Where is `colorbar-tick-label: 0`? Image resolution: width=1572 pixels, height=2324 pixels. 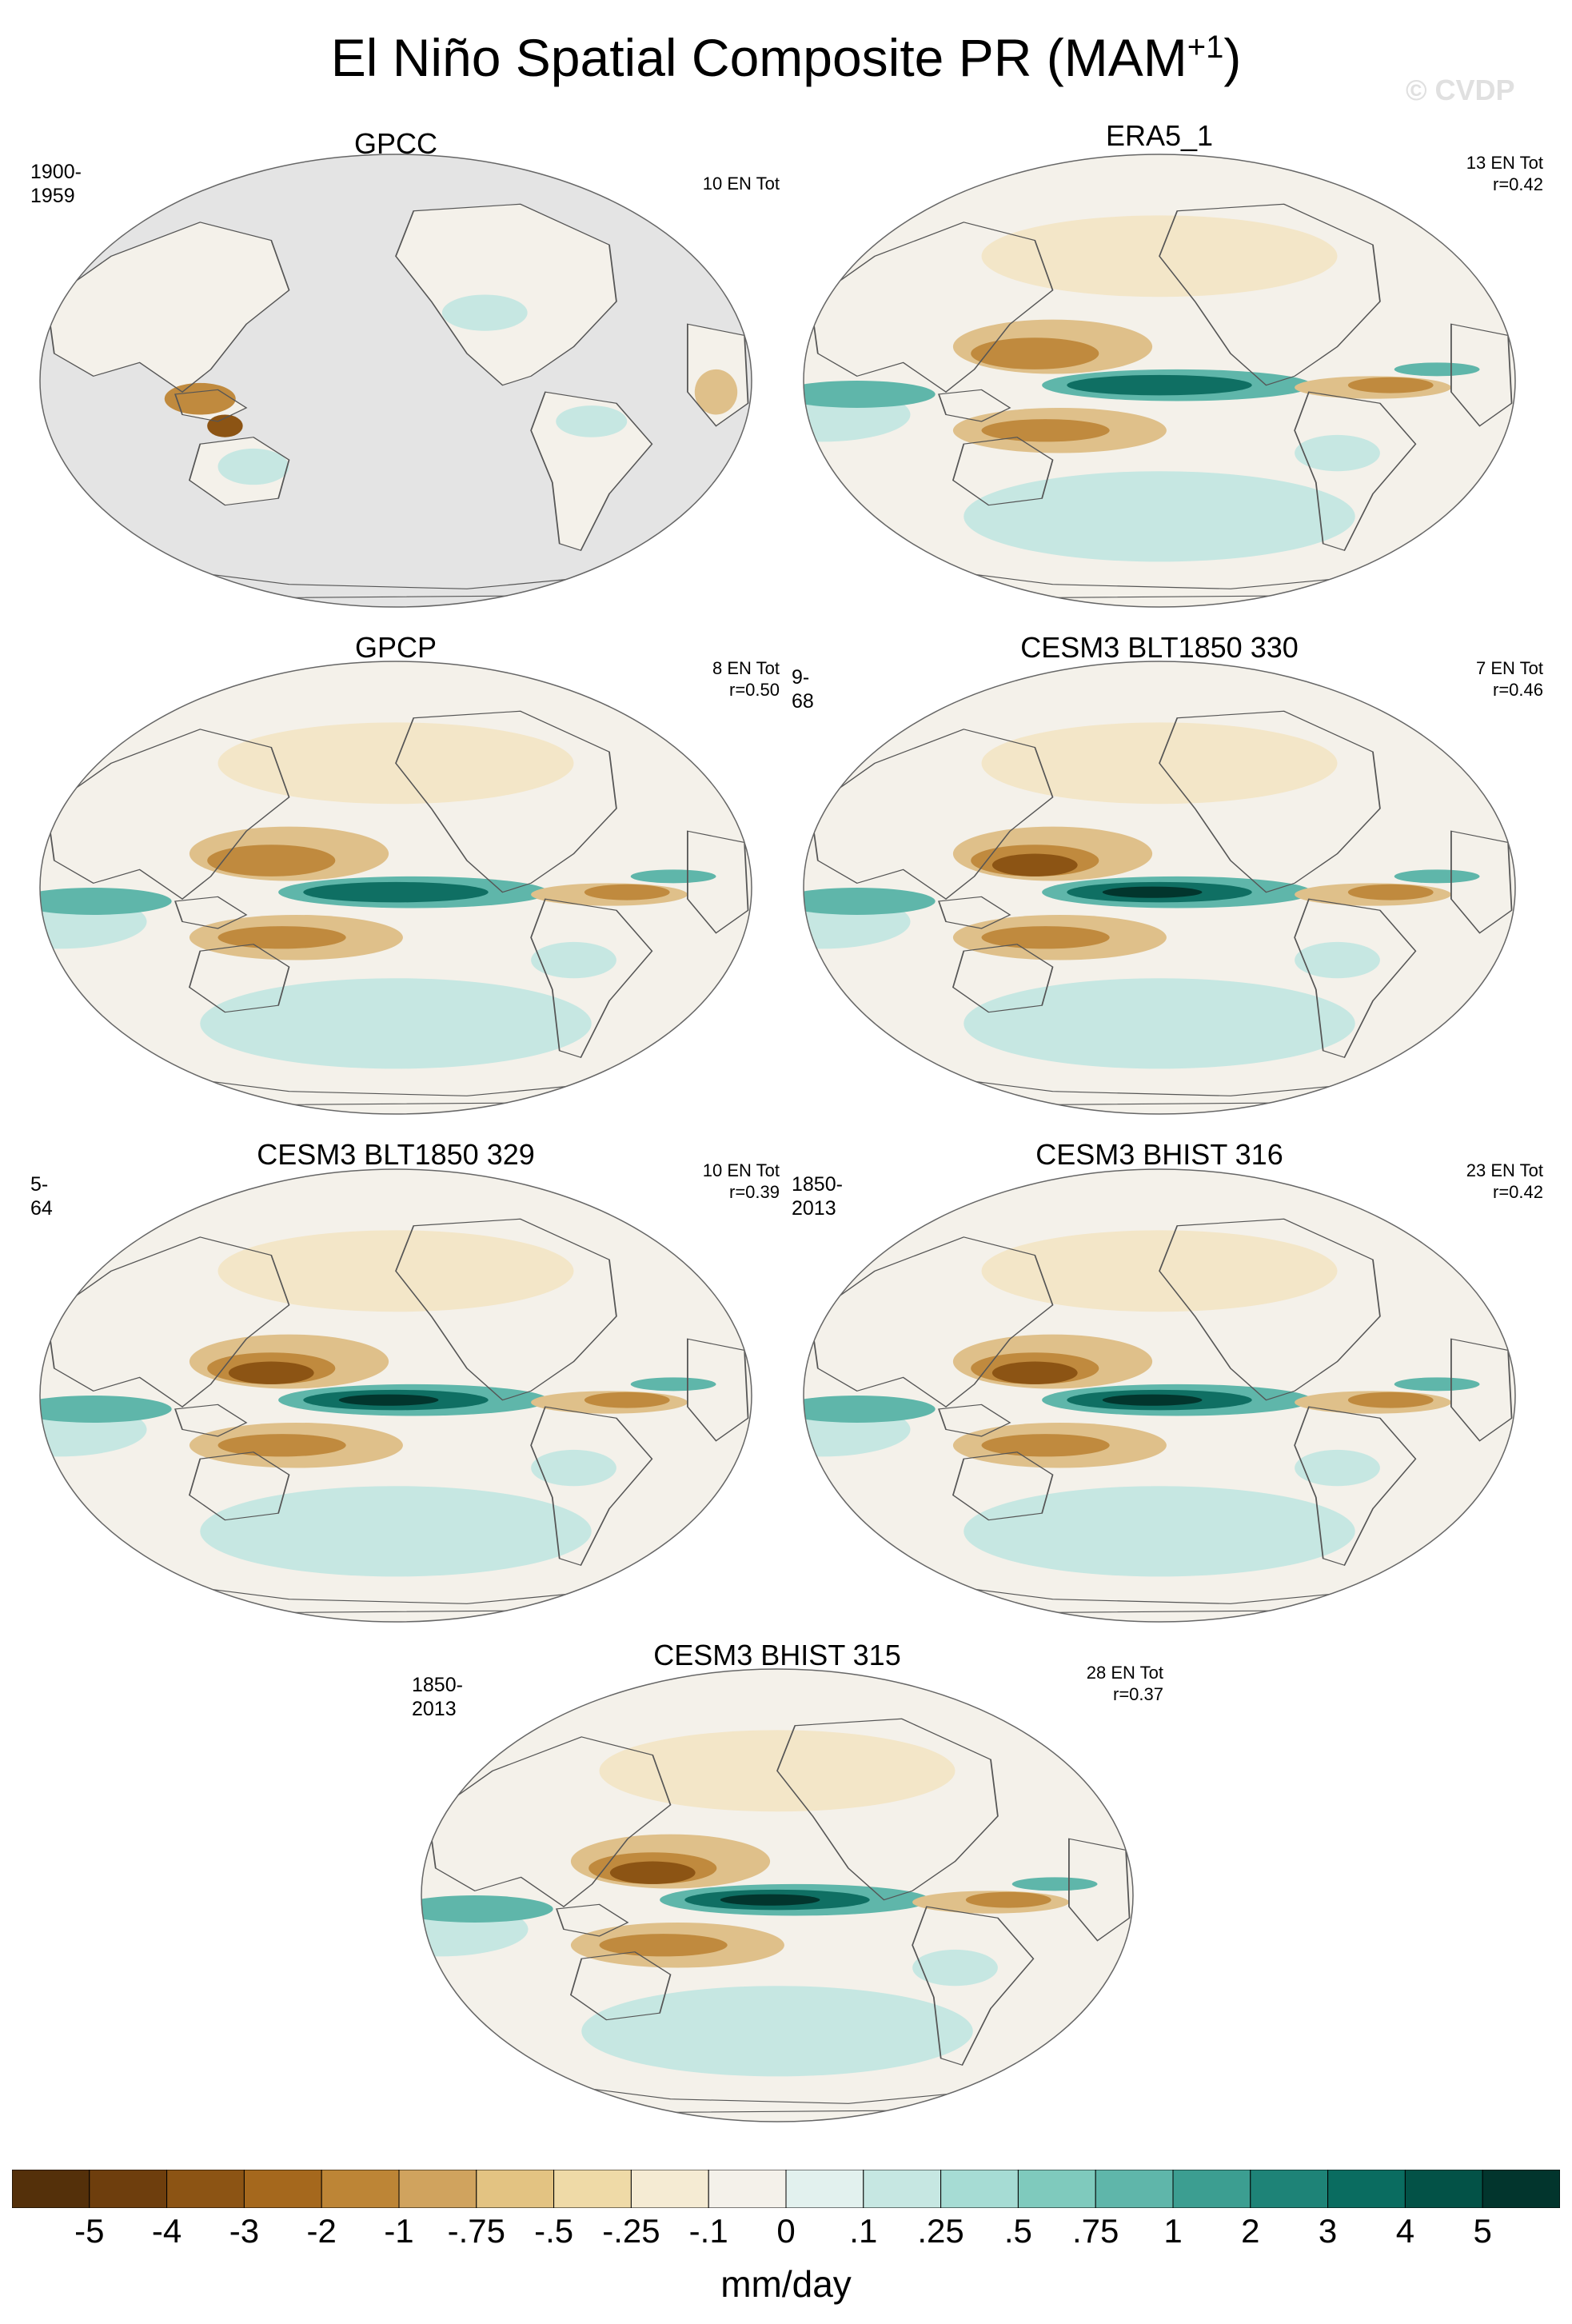
colorbar-tick-label: 0 is located at coordinates (786, 2231).